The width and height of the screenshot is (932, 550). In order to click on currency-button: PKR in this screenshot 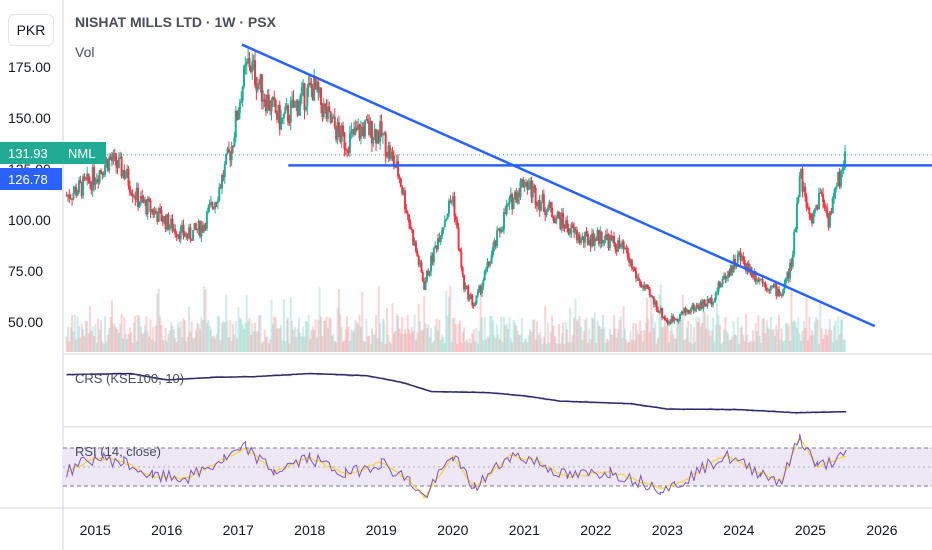, I will do `click(31, 30)`.